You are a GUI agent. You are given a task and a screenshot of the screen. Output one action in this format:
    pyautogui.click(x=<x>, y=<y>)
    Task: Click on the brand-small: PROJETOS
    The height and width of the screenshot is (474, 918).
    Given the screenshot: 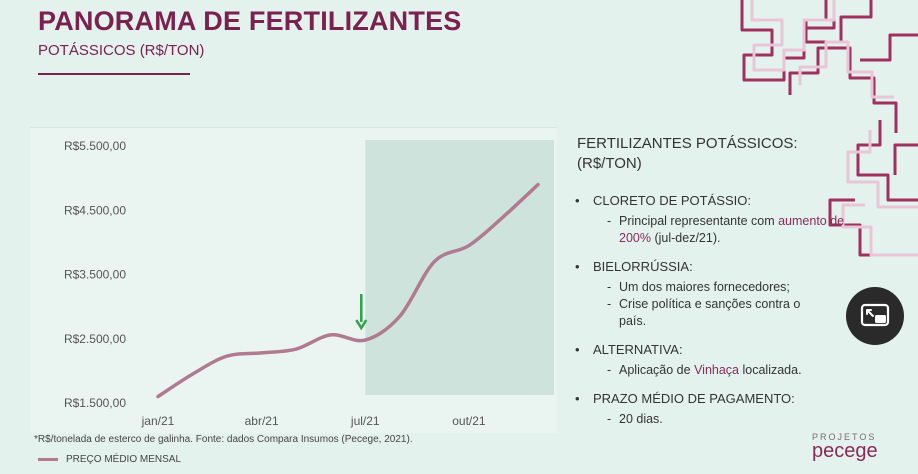 What is the action you would take?
    pyautogui.click(x=844, y=437)
    